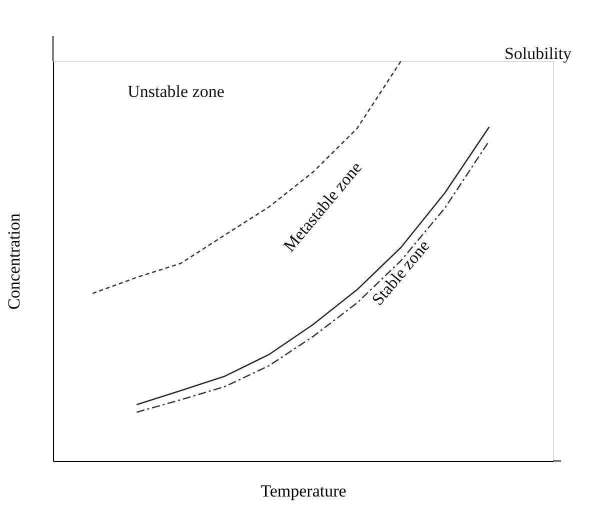 The width and height of the screenshot is (613, 521). What do you see at coordinates (176, 91) in the screenshot?
I see `annotation: Unstable zone` at bounding box center [176, 91].